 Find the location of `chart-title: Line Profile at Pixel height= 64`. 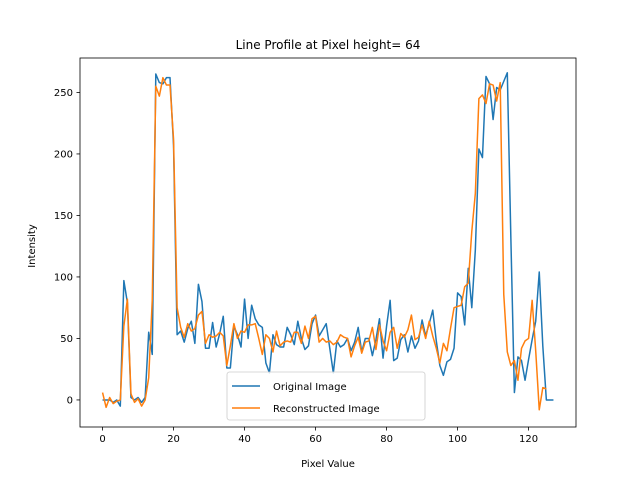

chart-title: Line Profile at Pixel height= 64 is located at coordinates (328, 45).